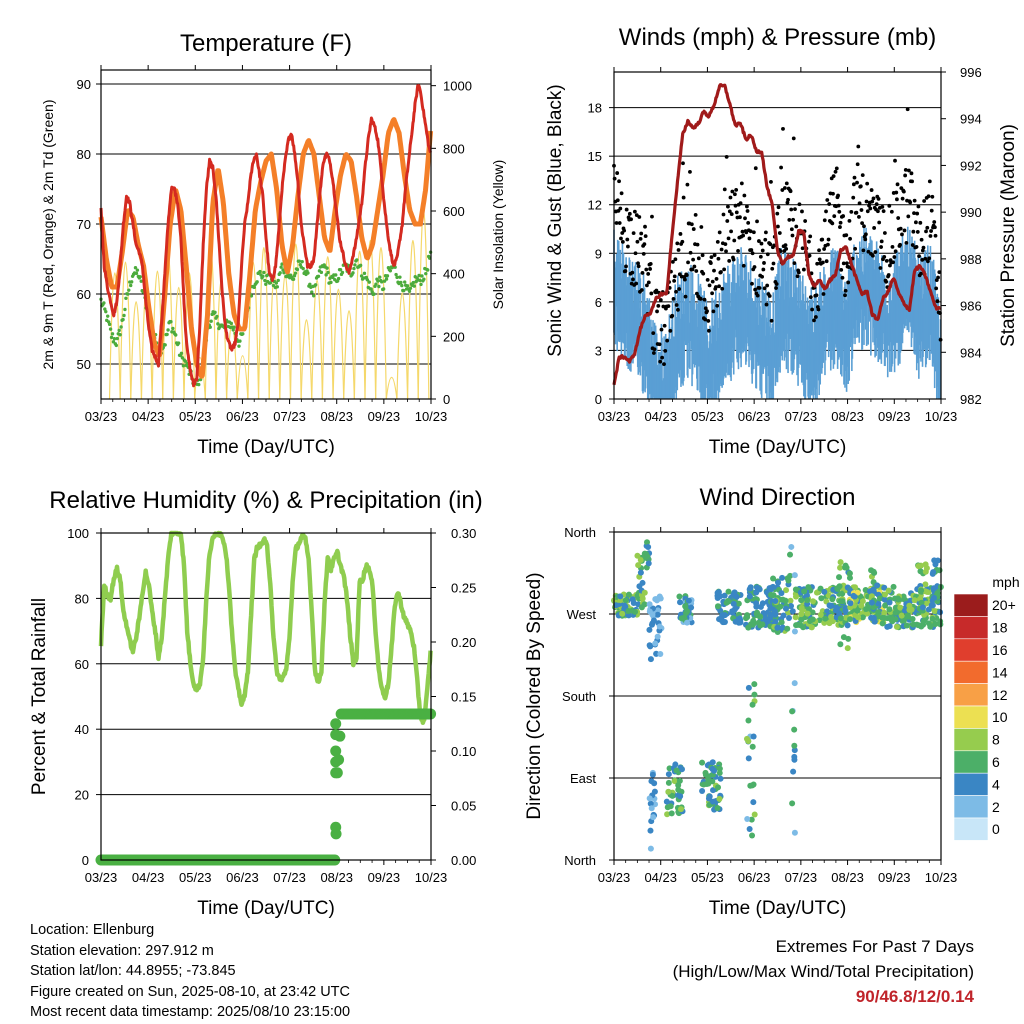 The height and width of the screenshot is (1024, 1024). Describe the element at coordinates (498, 235) in the screenshot. I see `temp-y2label: Solar Insolation (Yellow)` at that location.